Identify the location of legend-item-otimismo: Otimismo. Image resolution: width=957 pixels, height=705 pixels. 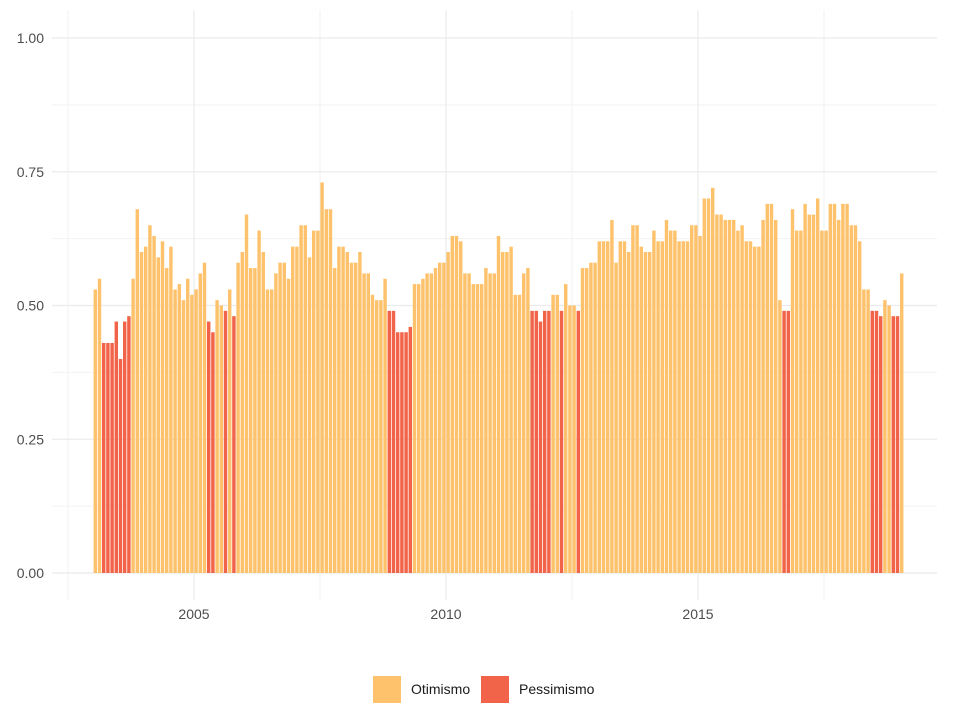
(421, 689).